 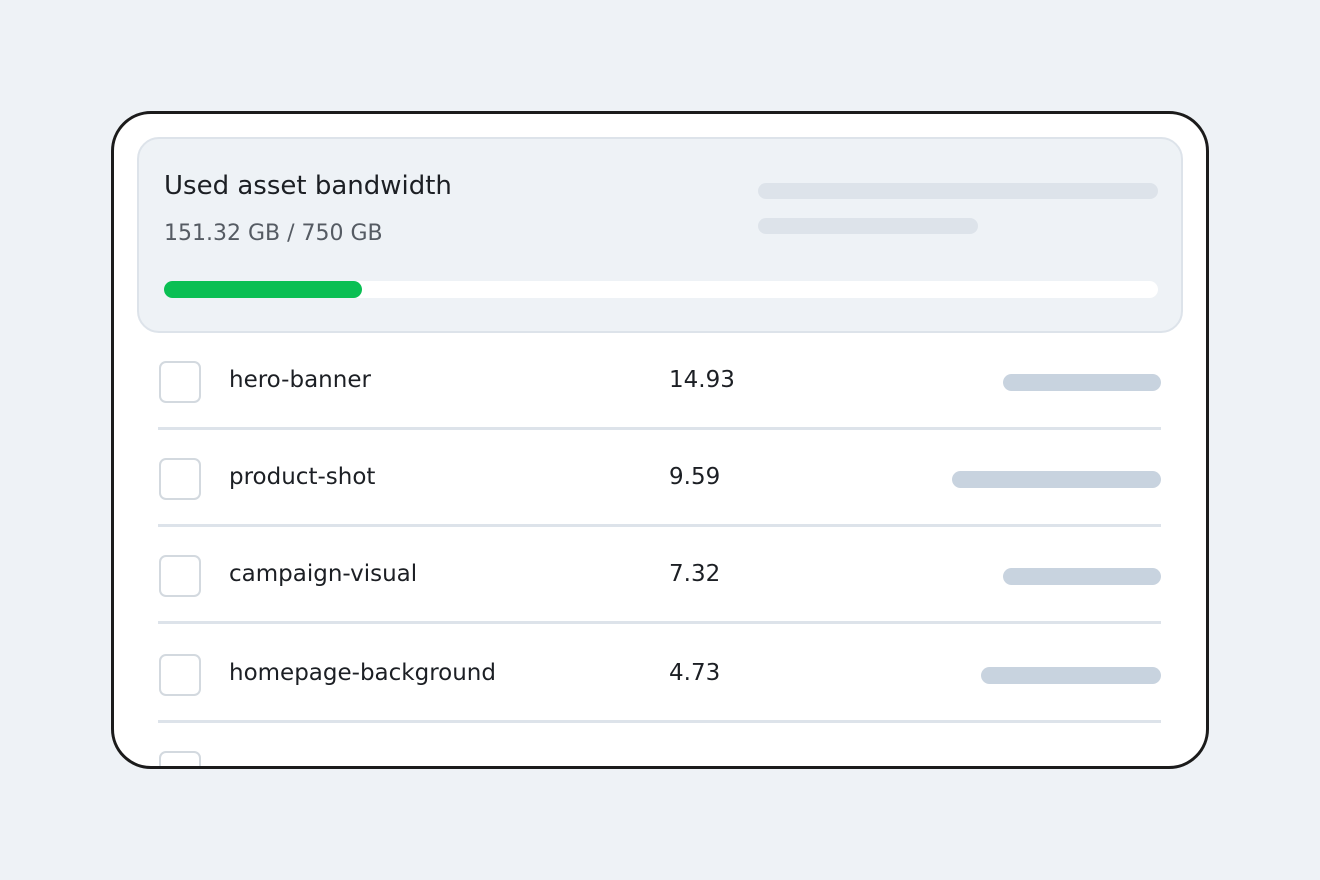 I want to click on asset-value: 14.93, so click(x=702, y=380).